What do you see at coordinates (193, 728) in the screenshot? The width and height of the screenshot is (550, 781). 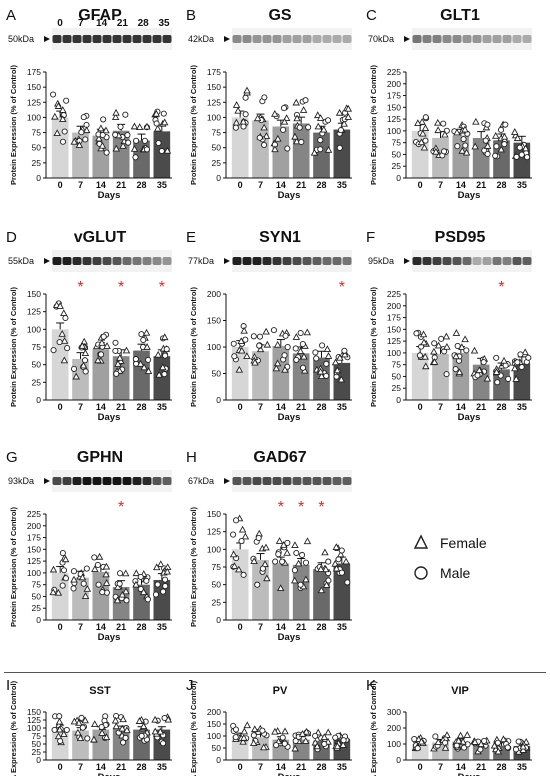 I see `y-axis-label: RNA Expression (% of Control)` at bounding box center [193, 728].